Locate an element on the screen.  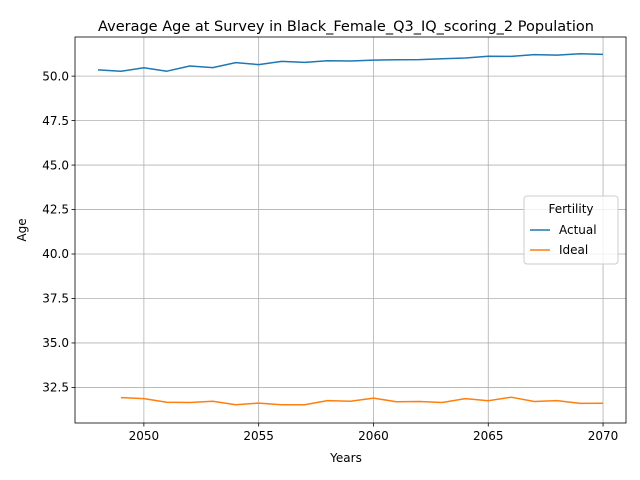
x-tick-label: 2060 is located at coordinates (373, 436).